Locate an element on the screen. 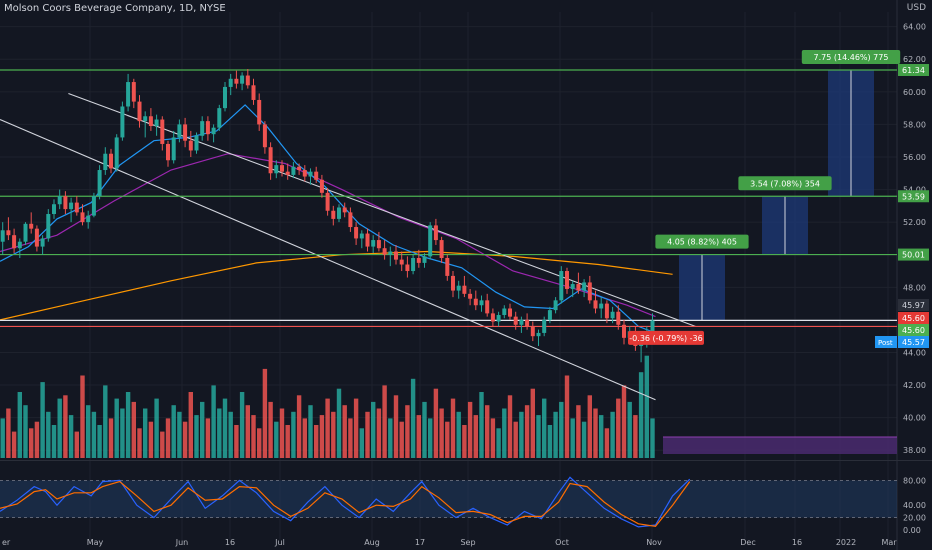 The width and height of the screenshot is (932, 550). purple-band is located at coordinates (780, 445).